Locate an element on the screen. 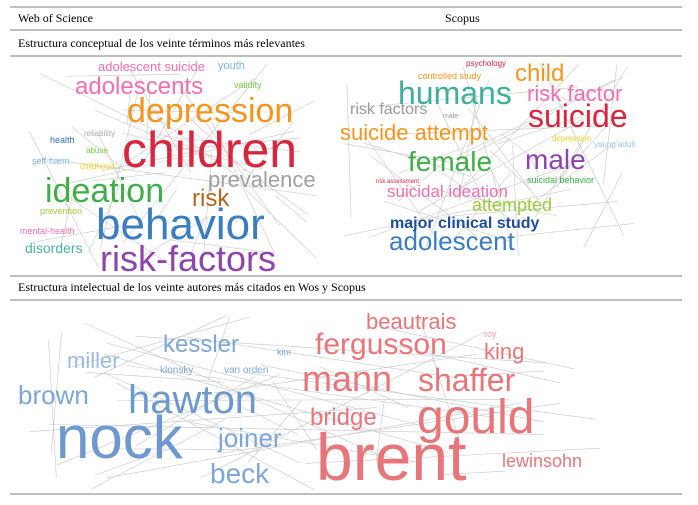  cloud-word: suicidal behavior is located at coordinates (560, 180).